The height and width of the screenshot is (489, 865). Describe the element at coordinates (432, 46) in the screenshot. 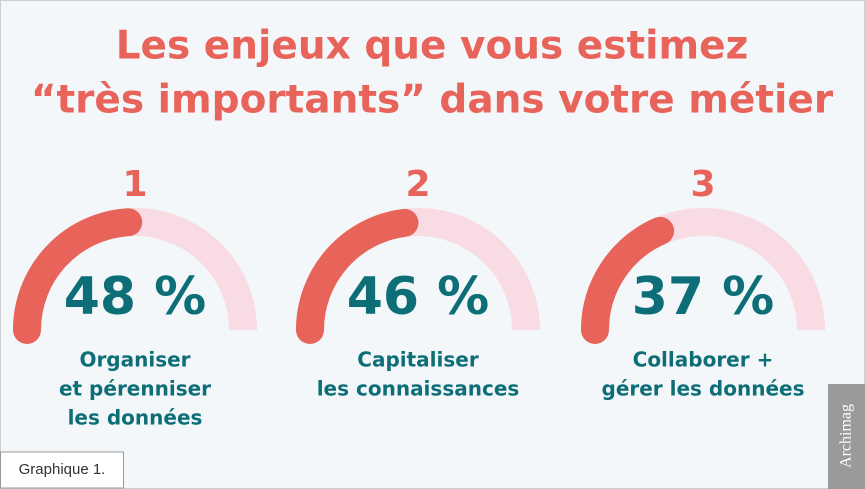

I see `chart-title: Les enjeux que vous estimez` at that location.